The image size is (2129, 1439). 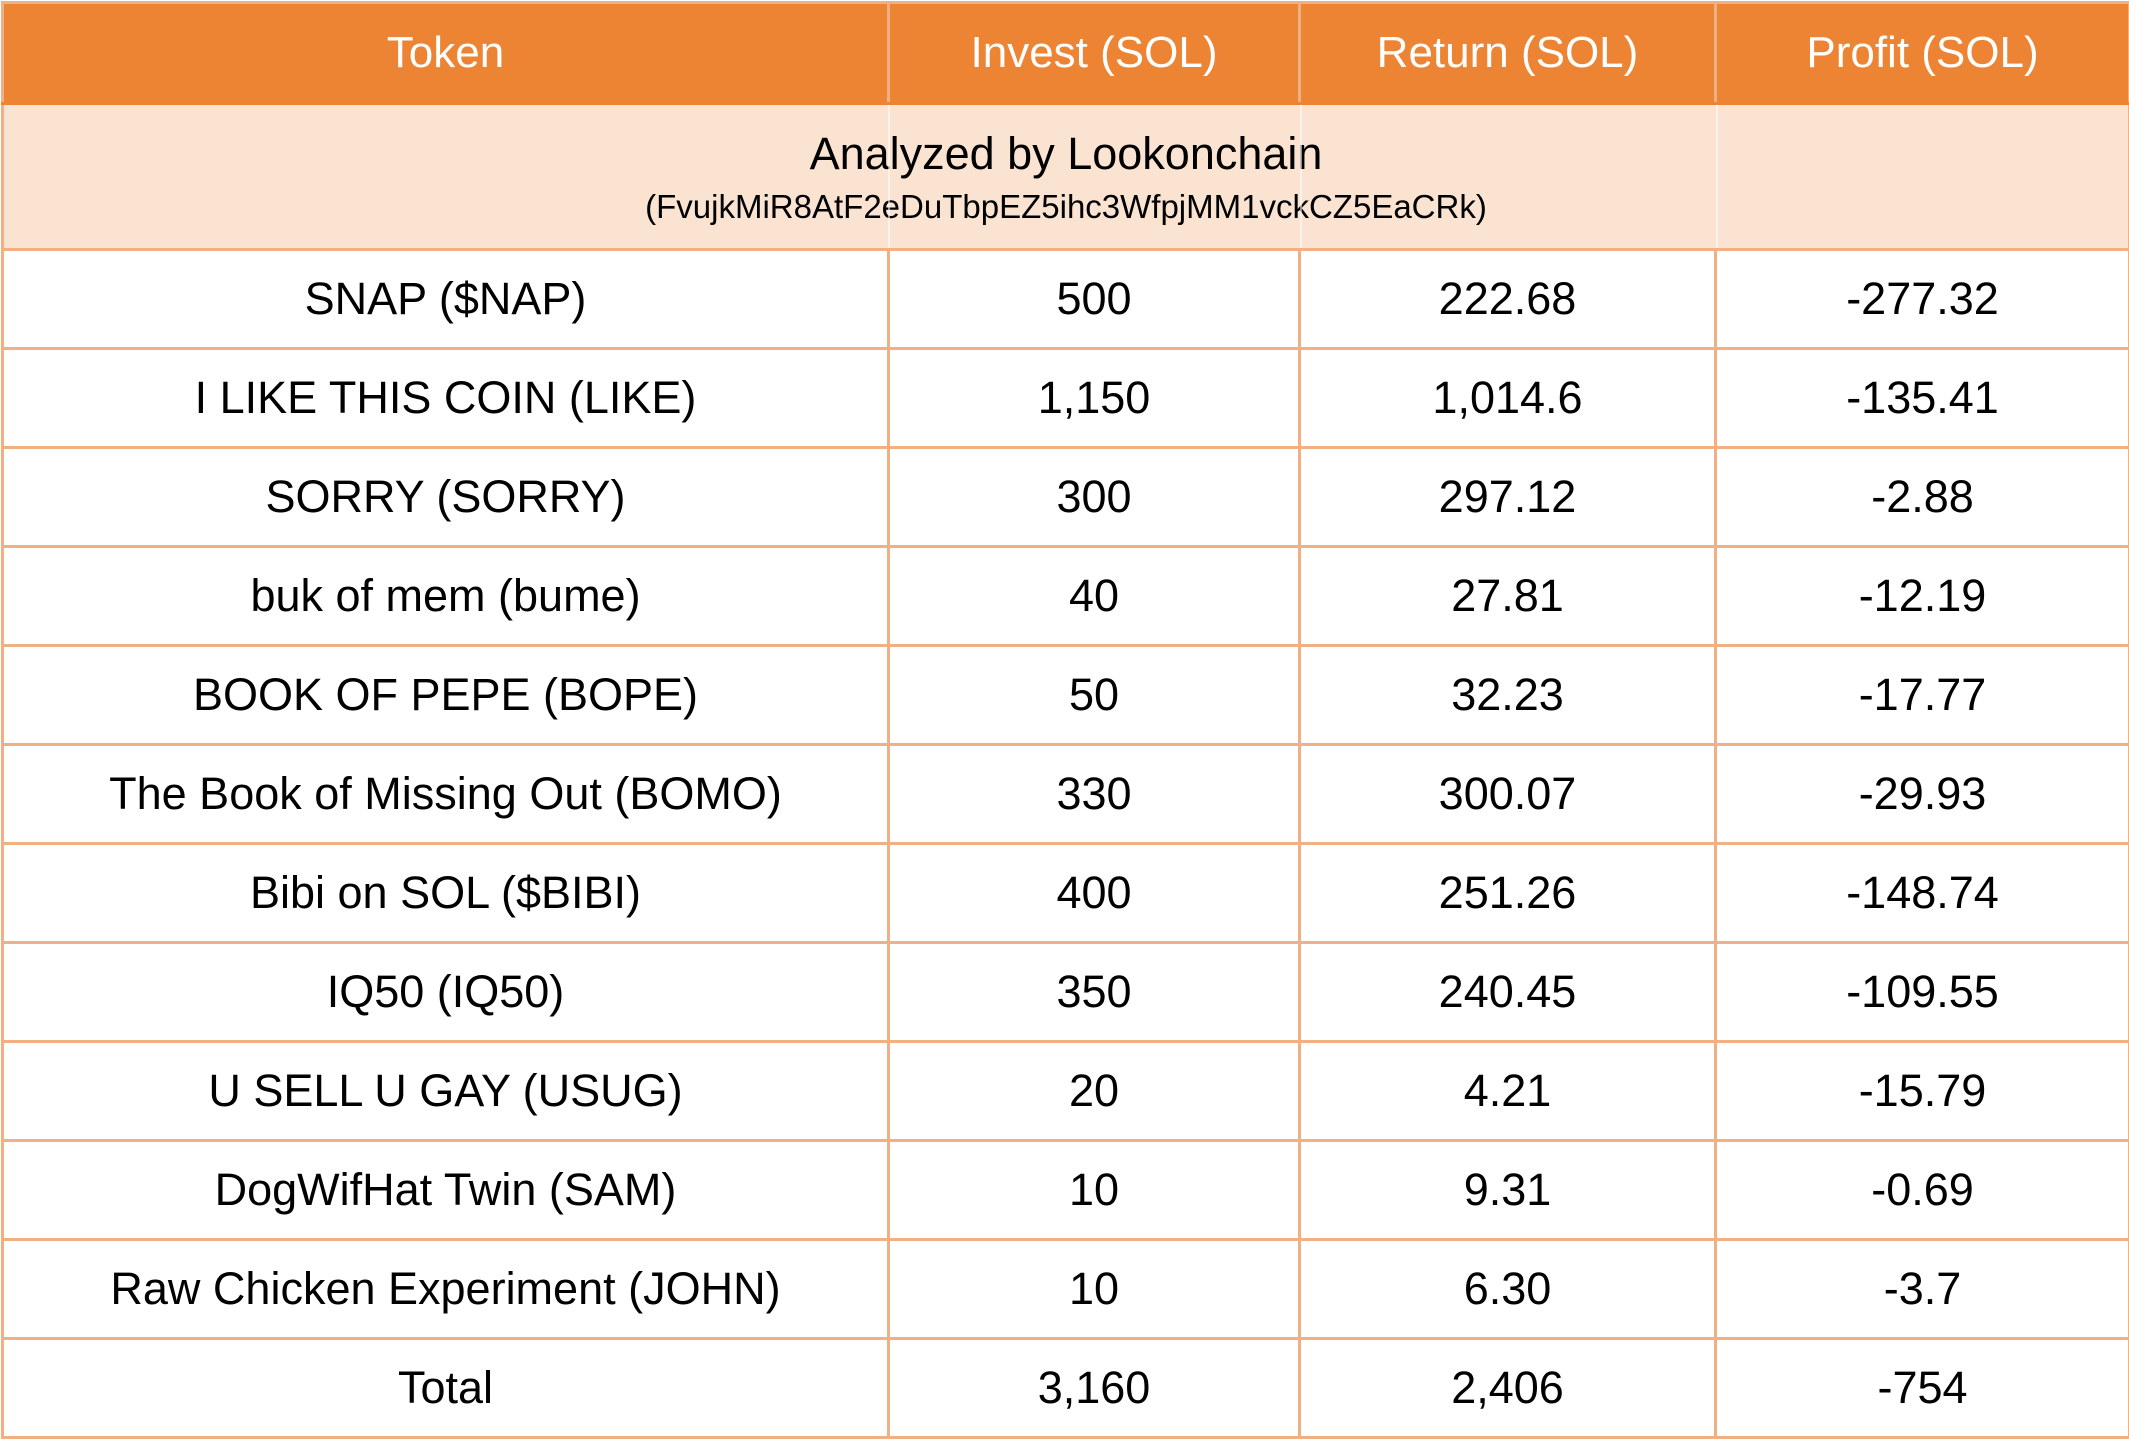 I want to click on total-invest-cell: 3,160, so click(x=1094, y=1388).